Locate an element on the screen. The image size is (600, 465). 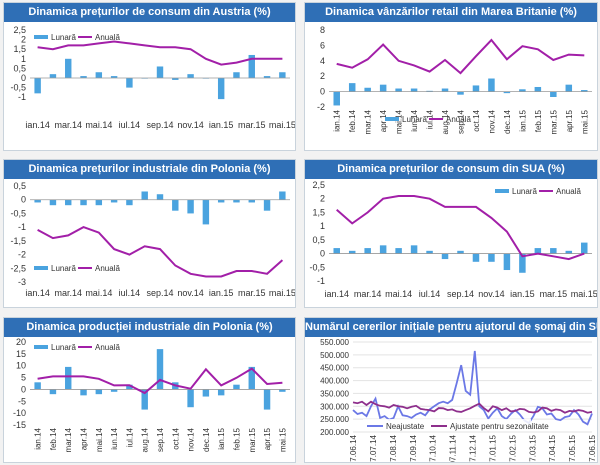
y-tick-label: 350.000 is located at coordinates (334, 393).